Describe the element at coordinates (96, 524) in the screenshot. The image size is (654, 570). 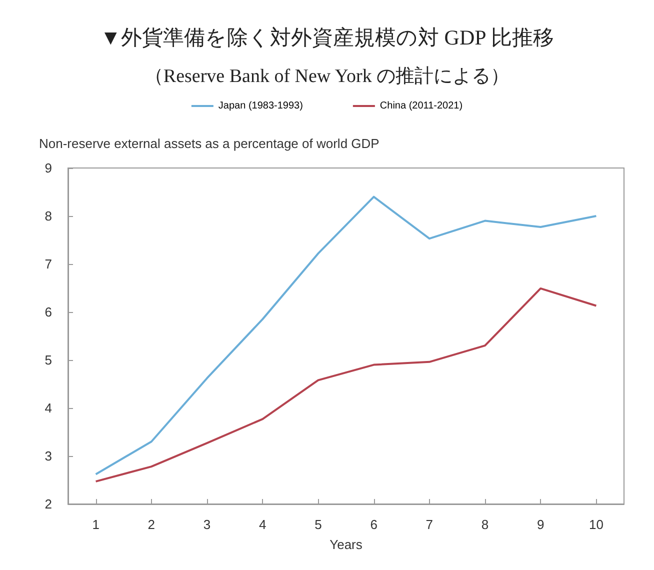
I see `x-tick-label: 1` at that location.